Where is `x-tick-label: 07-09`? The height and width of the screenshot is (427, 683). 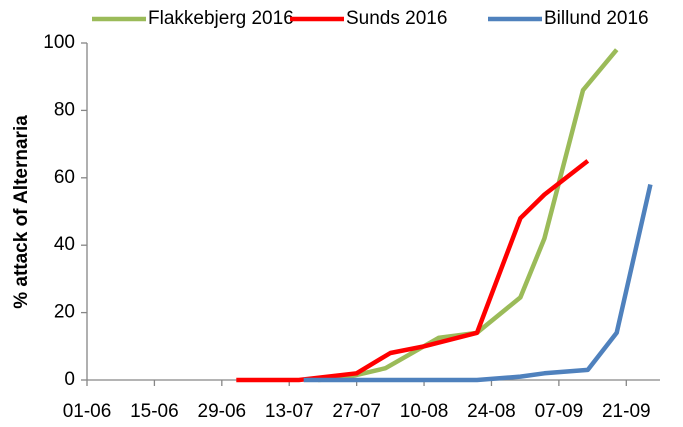 x-tick-label: 07-09 is located at coordinates (559, 411).